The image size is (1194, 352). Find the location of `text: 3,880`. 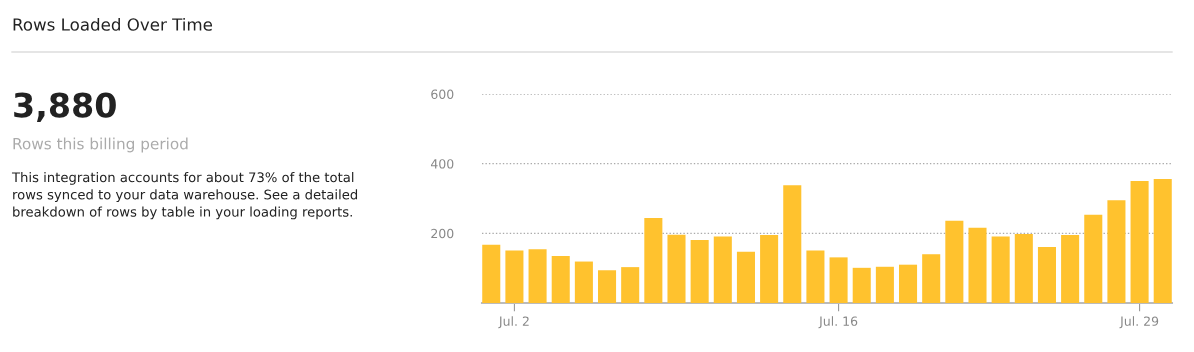

text: 3,880 is located at coordinates (65, 107).